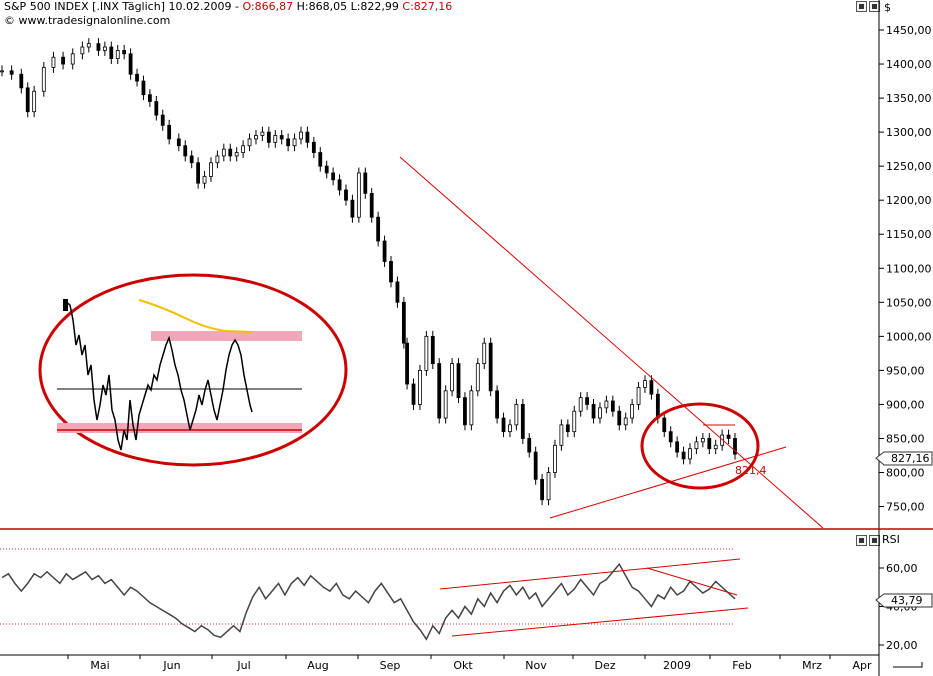 The height and width of the screenshot is (676, 933). I want to click on time-tick-label: Jun, so click(171, 665).